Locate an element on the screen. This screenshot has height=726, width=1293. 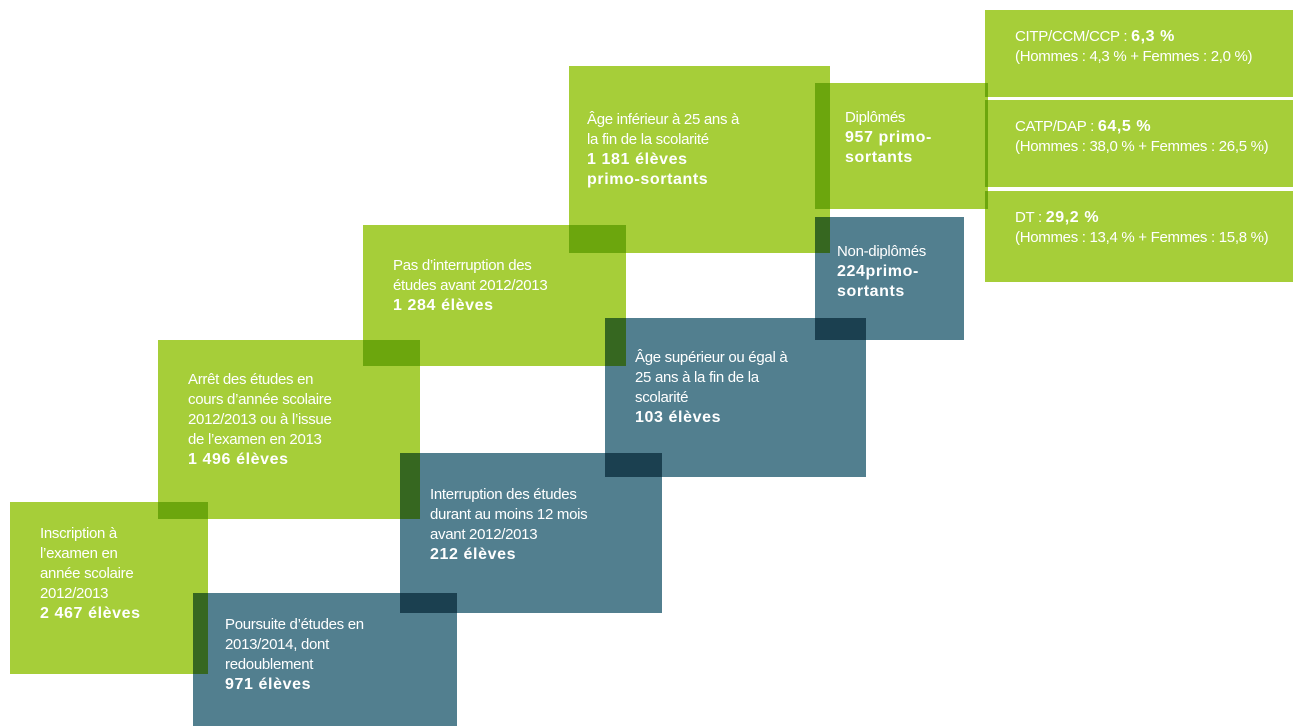
diploma-line: CATP/DAP : 64,5 % is located at coordinates (1141, 127).